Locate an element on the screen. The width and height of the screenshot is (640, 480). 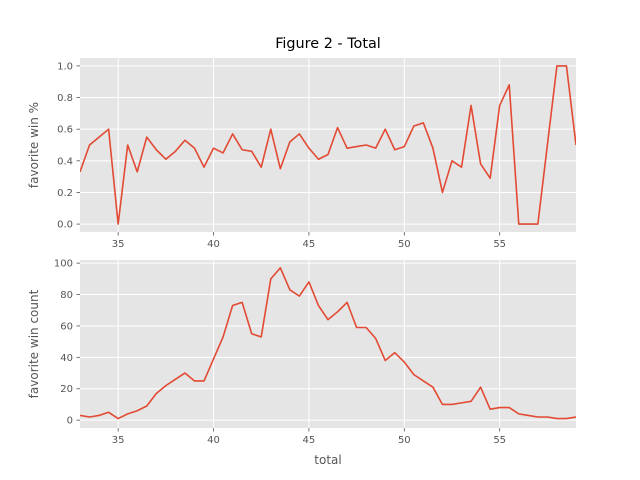
y-tick-label: 20 is located at coordinates (66, 389).